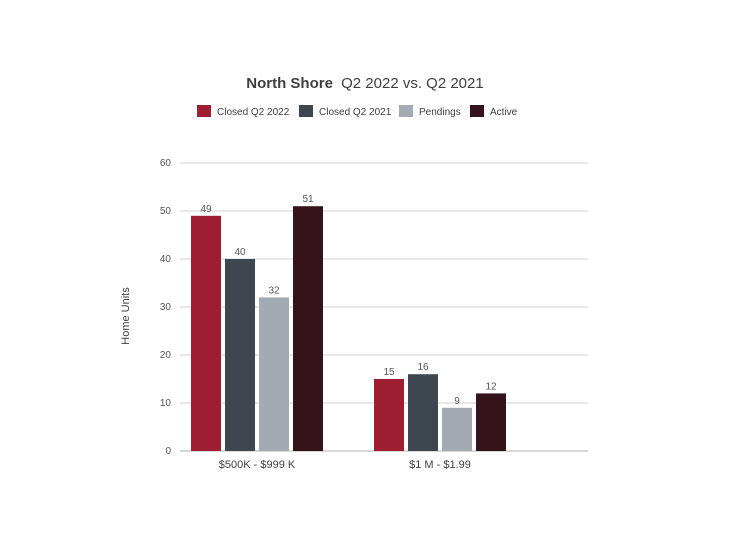  Describe the element at coordinates (457, 401) in the screenshot. I see `data-label: 9` at that location.